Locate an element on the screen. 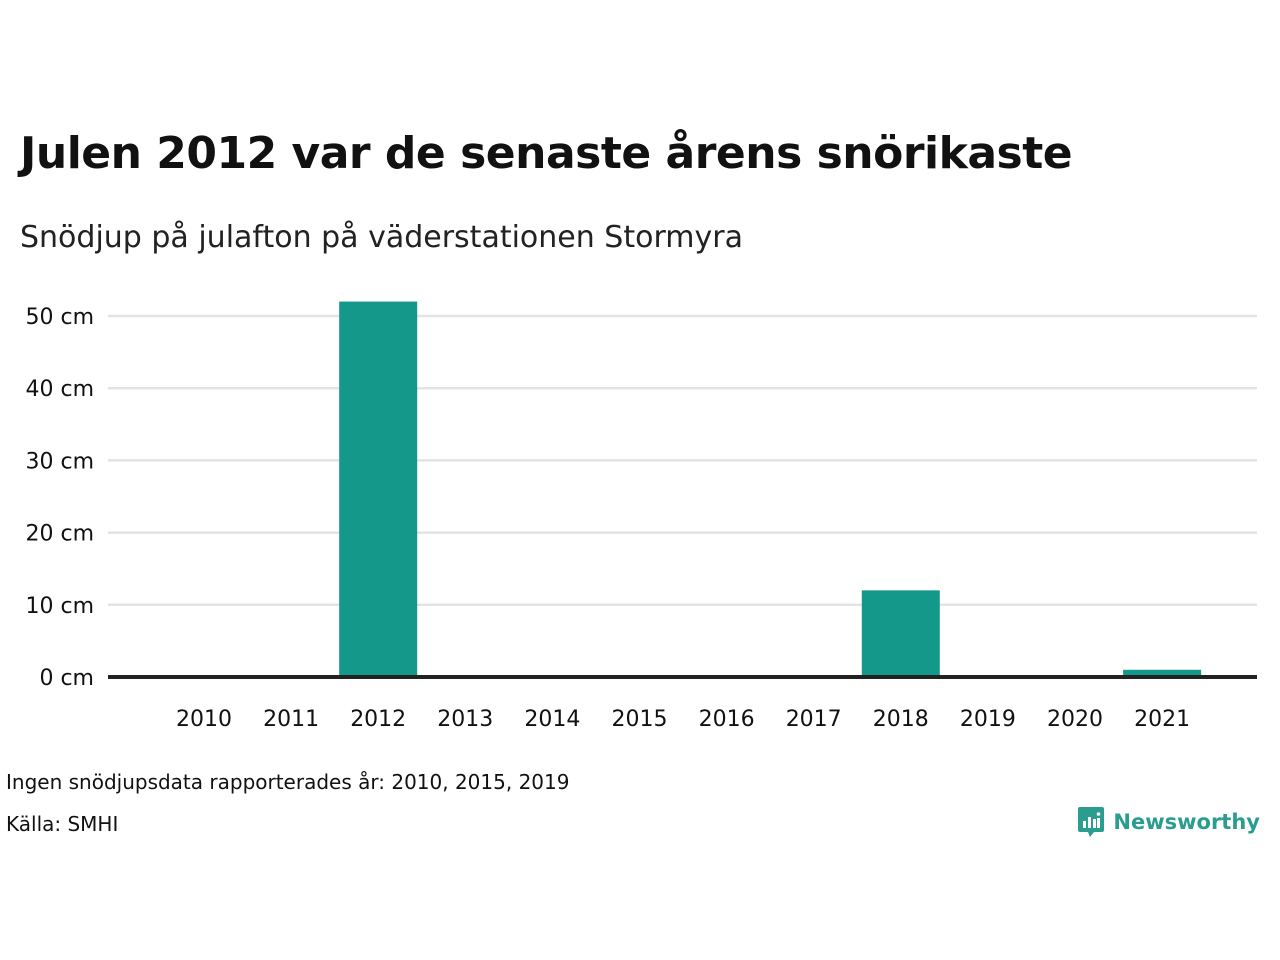 Image resolution: width=1280 pixels, height=960 pixels. y-tick-label: 50 cm is located at coordinates (59, 317).